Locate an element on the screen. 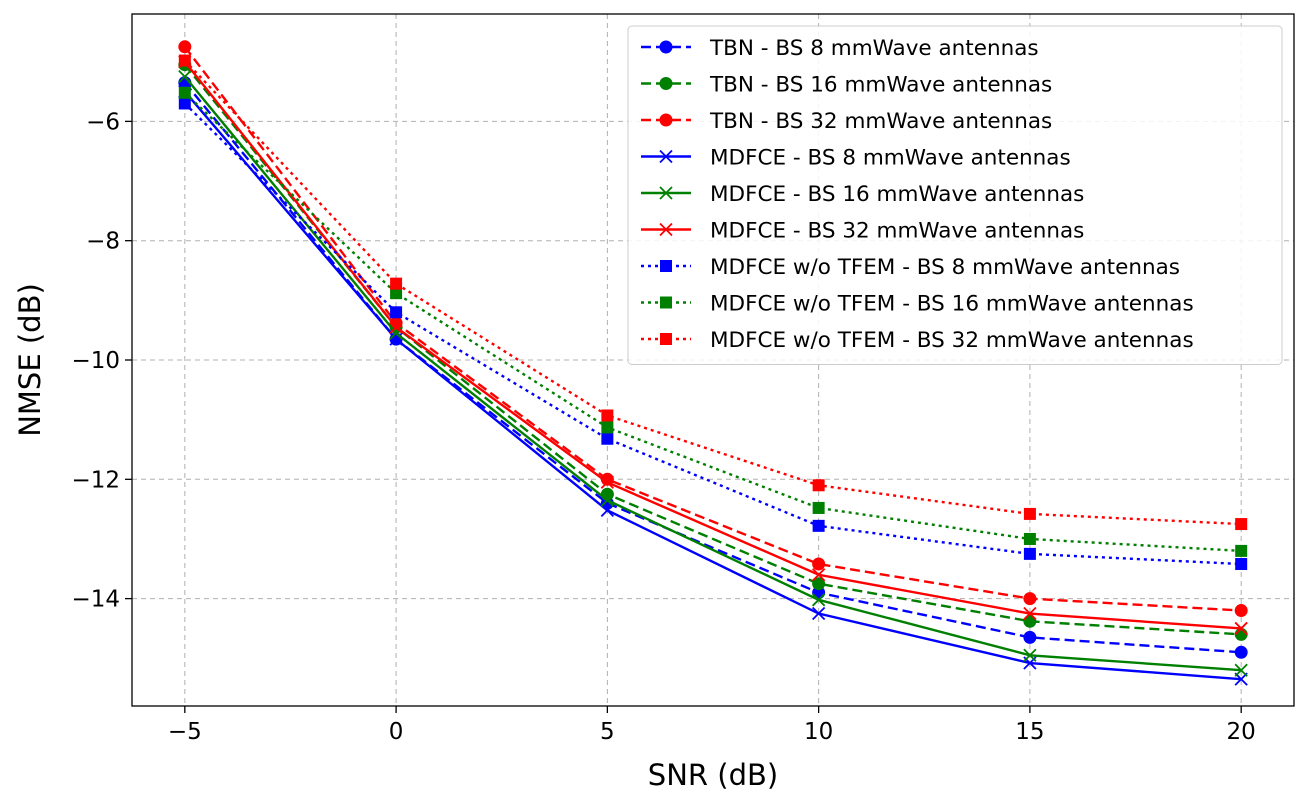 This screenshot has height=806, width=1309. legend-label: MDFCE w/o TFEM - BS 16 mmWave antennas is located at coordinates (952, 304).